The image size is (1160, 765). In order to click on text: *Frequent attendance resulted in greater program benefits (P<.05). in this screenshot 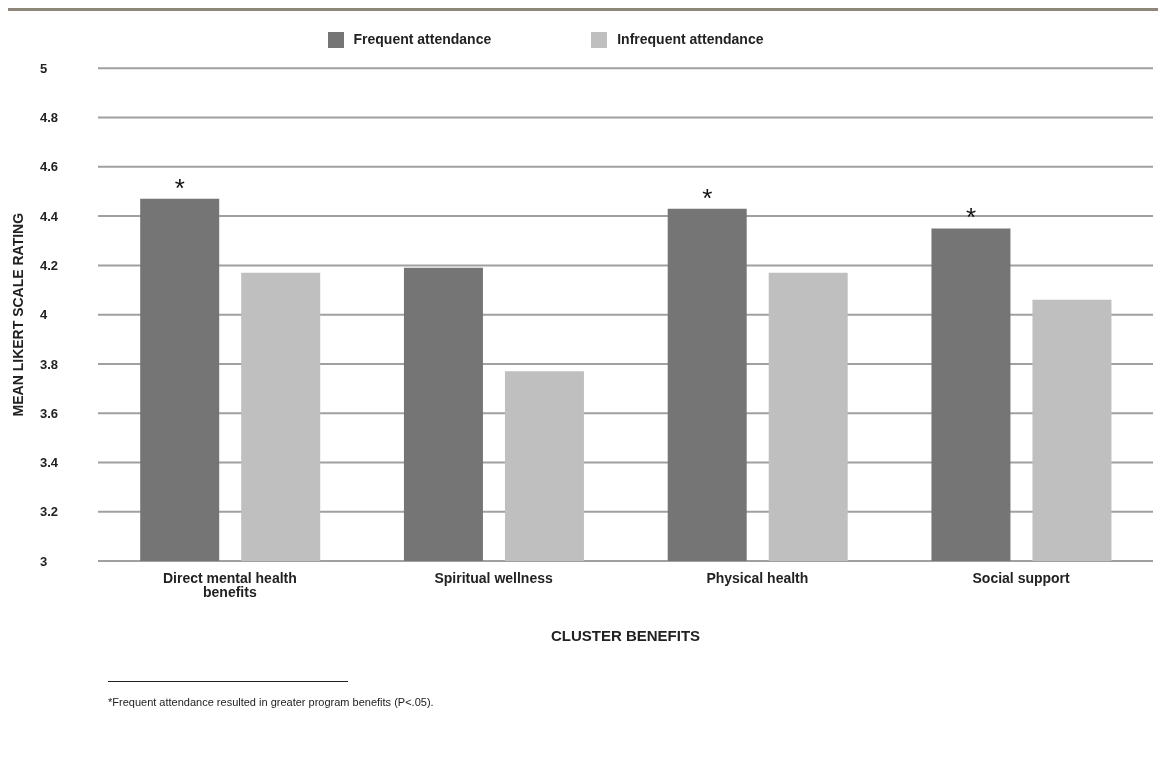, I will do `click(271, 702)`.